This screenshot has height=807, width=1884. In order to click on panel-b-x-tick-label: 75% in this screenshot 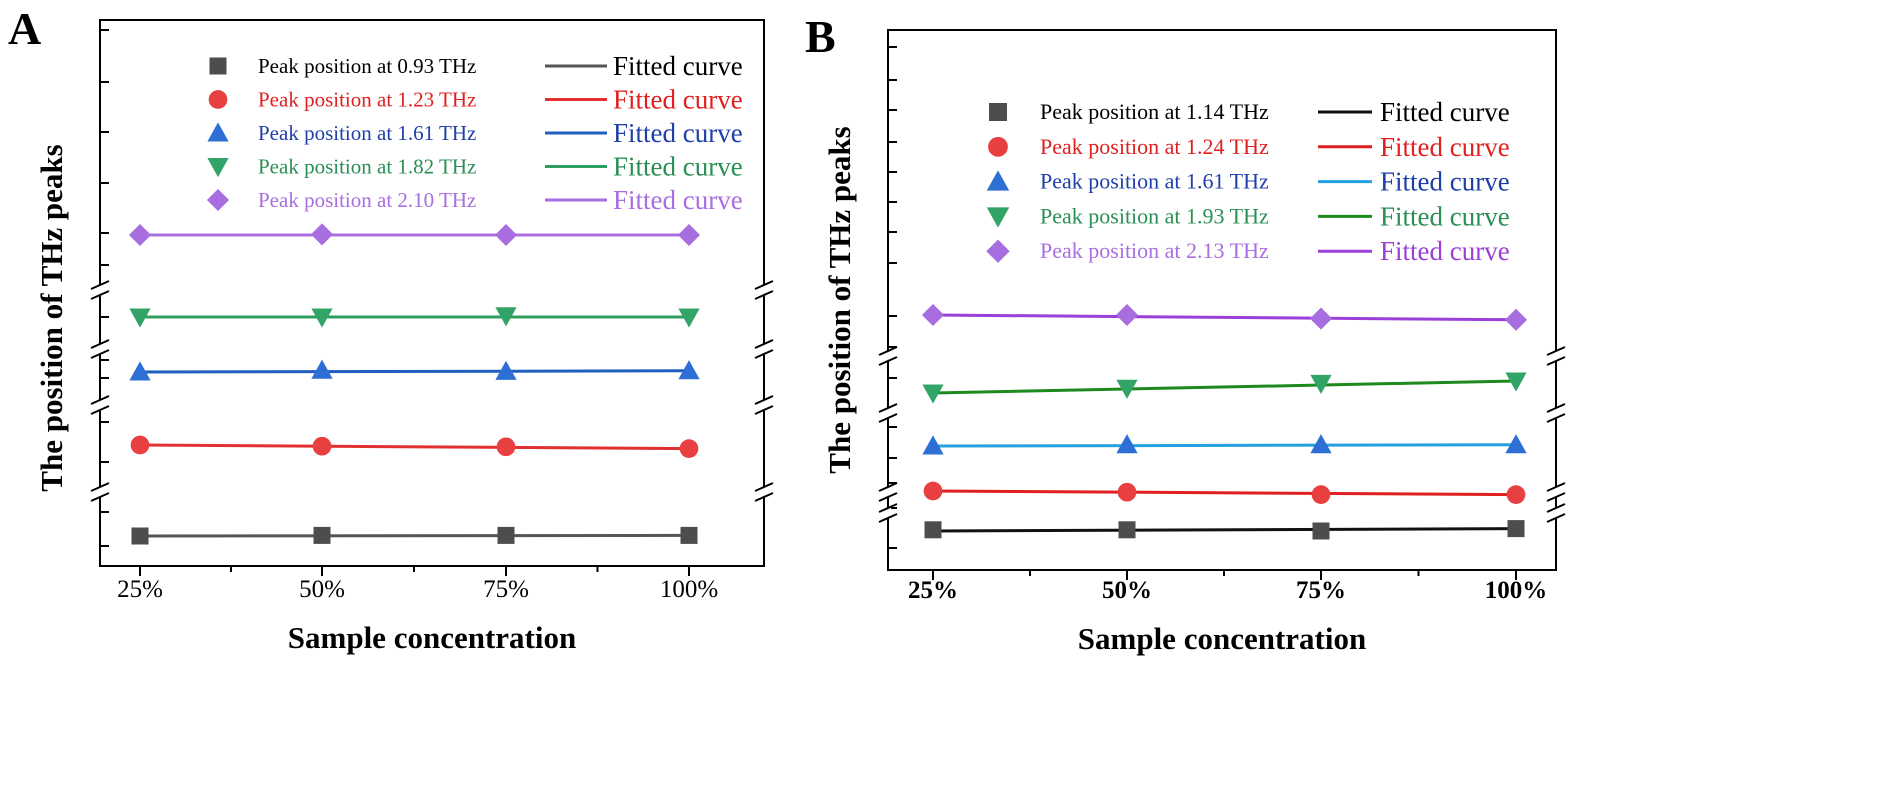, I will do `click(1321, 590)`.